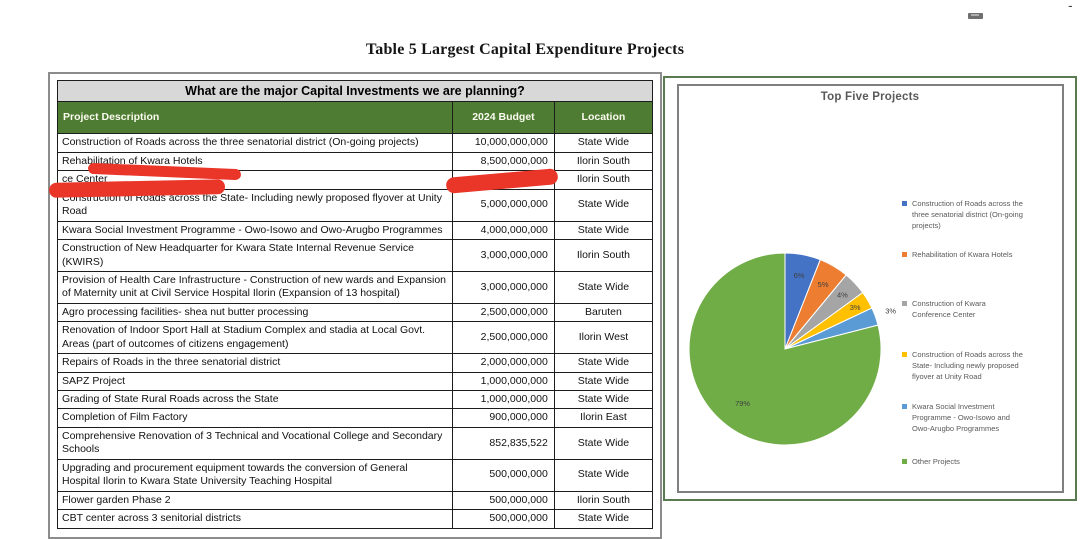 The height and width of the screenshot is (539, 1089). What do you see at coordinates (603, 418) in the screenshot?
I see `location-cell: Ilorin East` at bounding box center [603, 418].